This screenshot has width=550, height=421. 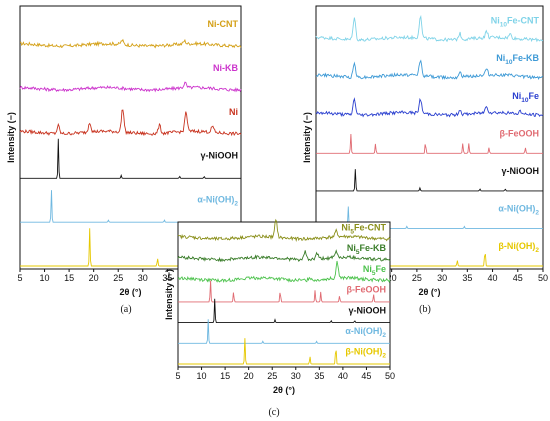 I want to click on x-tick-label: 15, so click(x=69, y=278).